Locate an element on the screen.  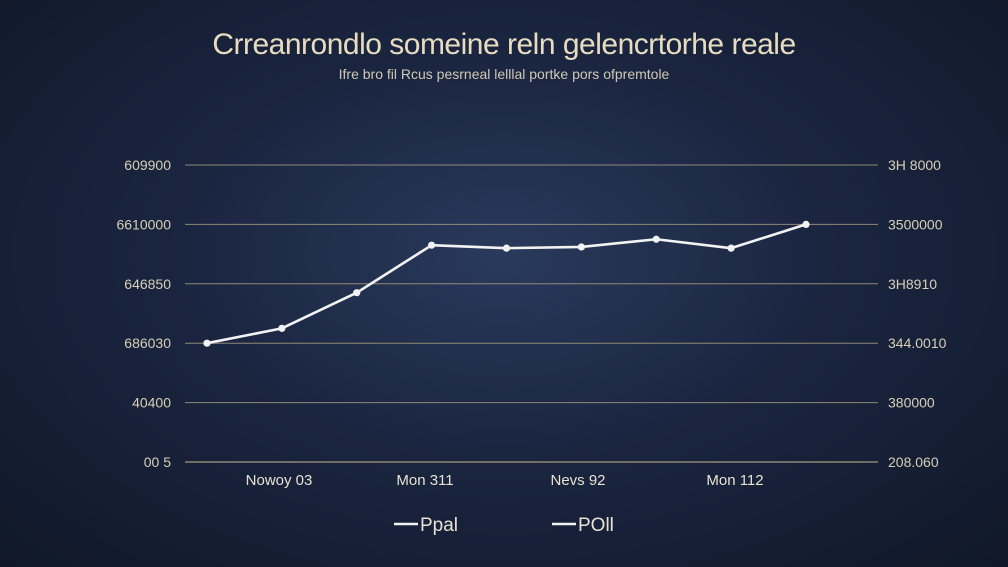
y-tick-label-left: 609900 is located at coordinates (147, 165).